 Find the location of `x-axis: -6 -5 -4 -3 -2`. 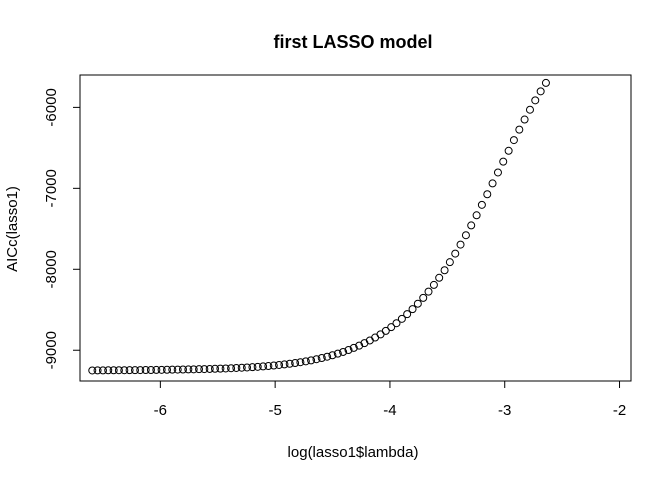

x-axis: -6 -5 -4 -3 -2 is located at coordinates (390, 400).